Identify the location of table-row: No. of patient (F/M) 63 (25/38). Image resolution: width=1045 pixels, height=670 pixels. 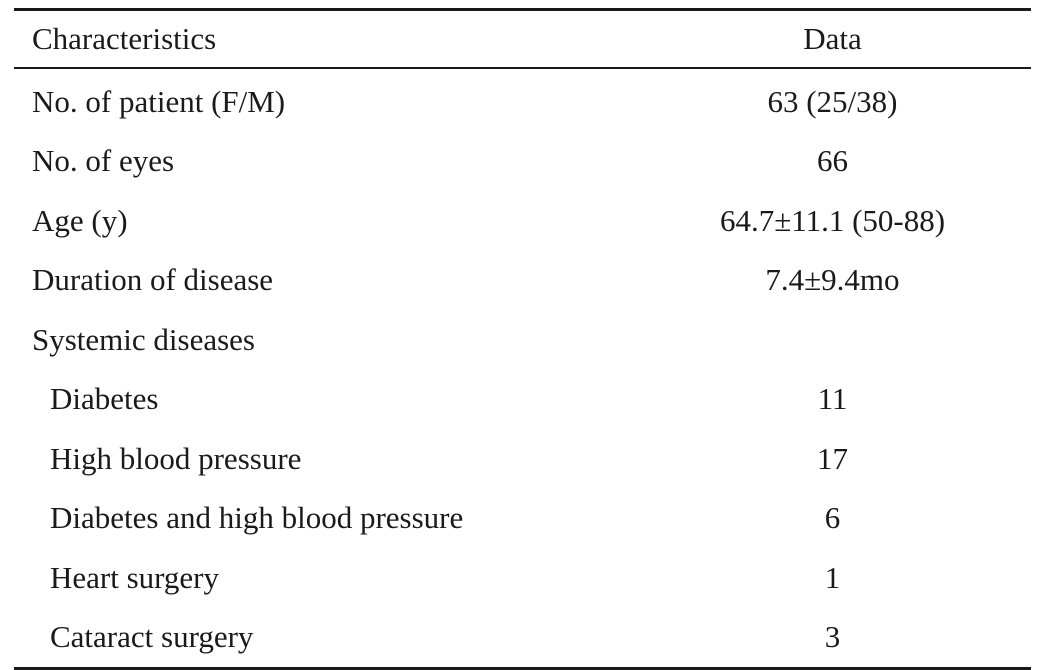
(522, 102).